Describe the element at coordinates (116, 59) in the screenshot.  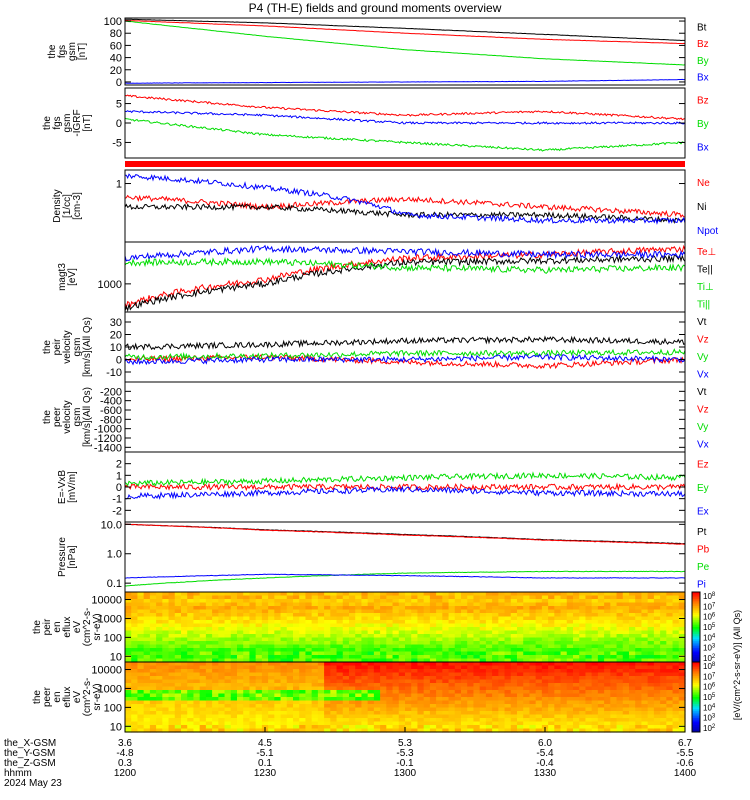
I see `y-tick-label: 40` at that location.